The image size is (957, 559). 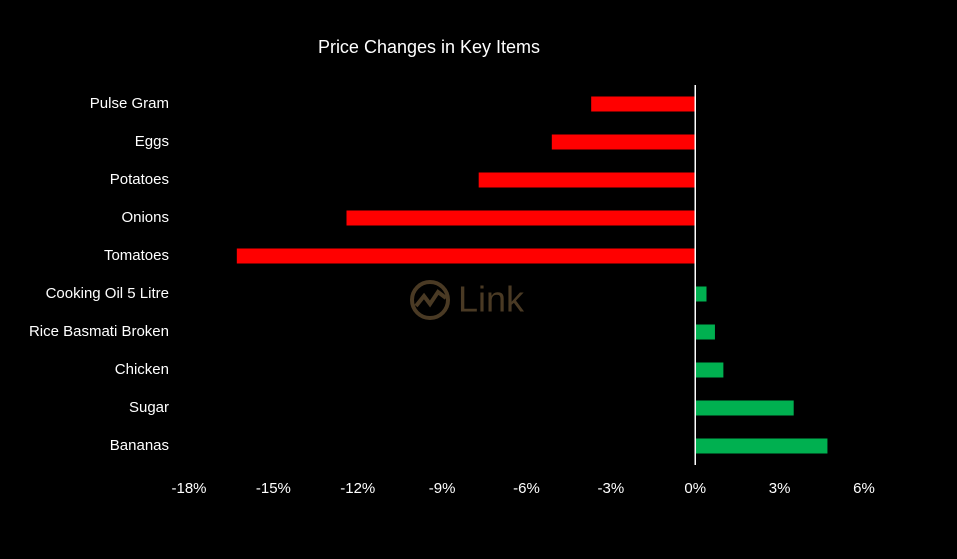 What do you see at coordinates (142, 369) in the screenshot?
I see `y-tick-label: Chicken` at bounding box center [142, 369].